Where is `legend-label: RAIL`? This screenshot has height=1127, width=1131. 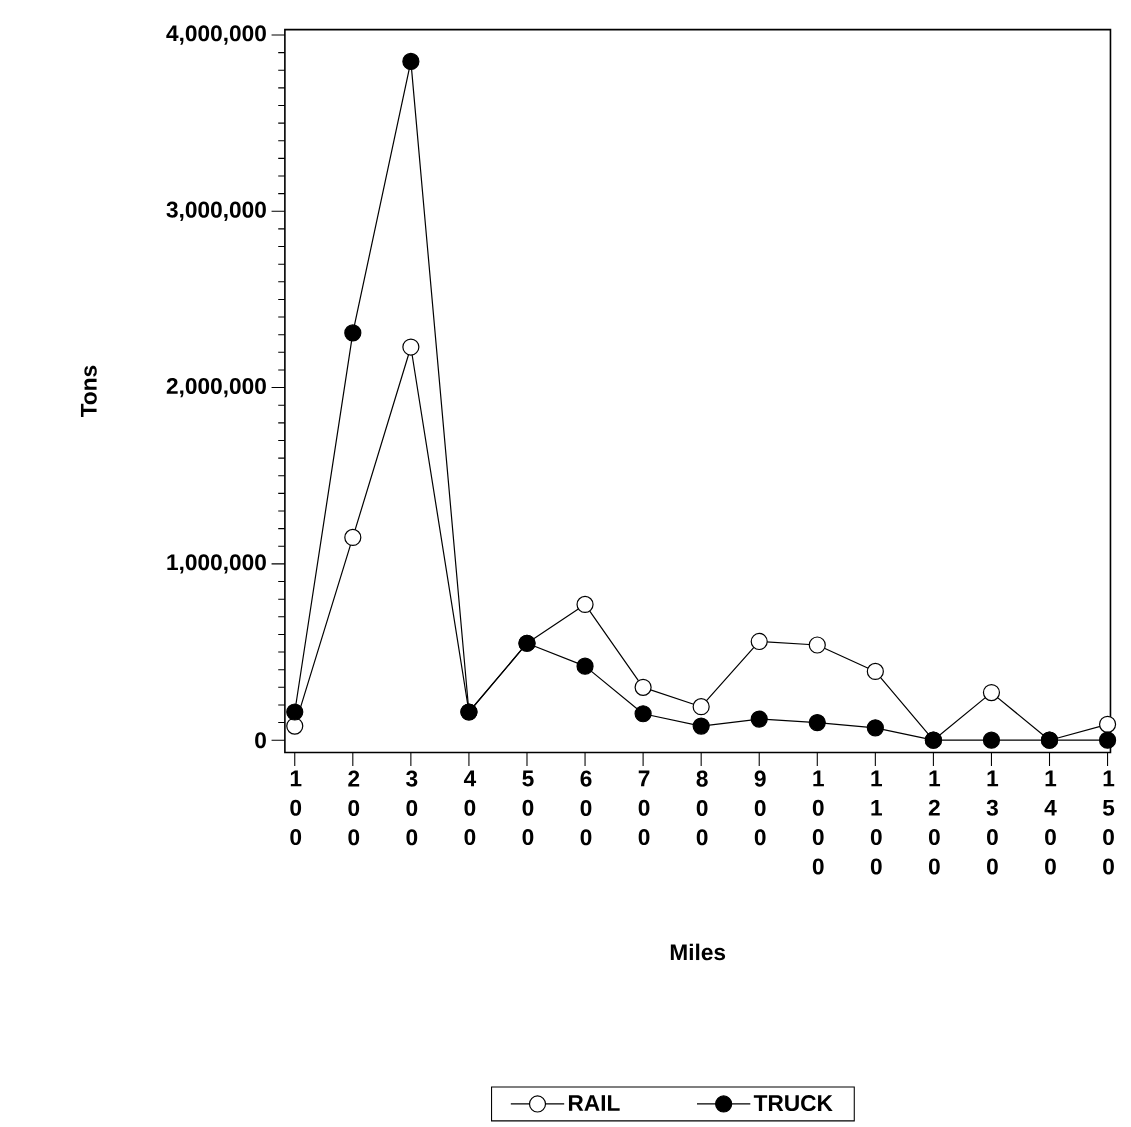
legend-label: RAIL is located at coordinates (594, 1103).